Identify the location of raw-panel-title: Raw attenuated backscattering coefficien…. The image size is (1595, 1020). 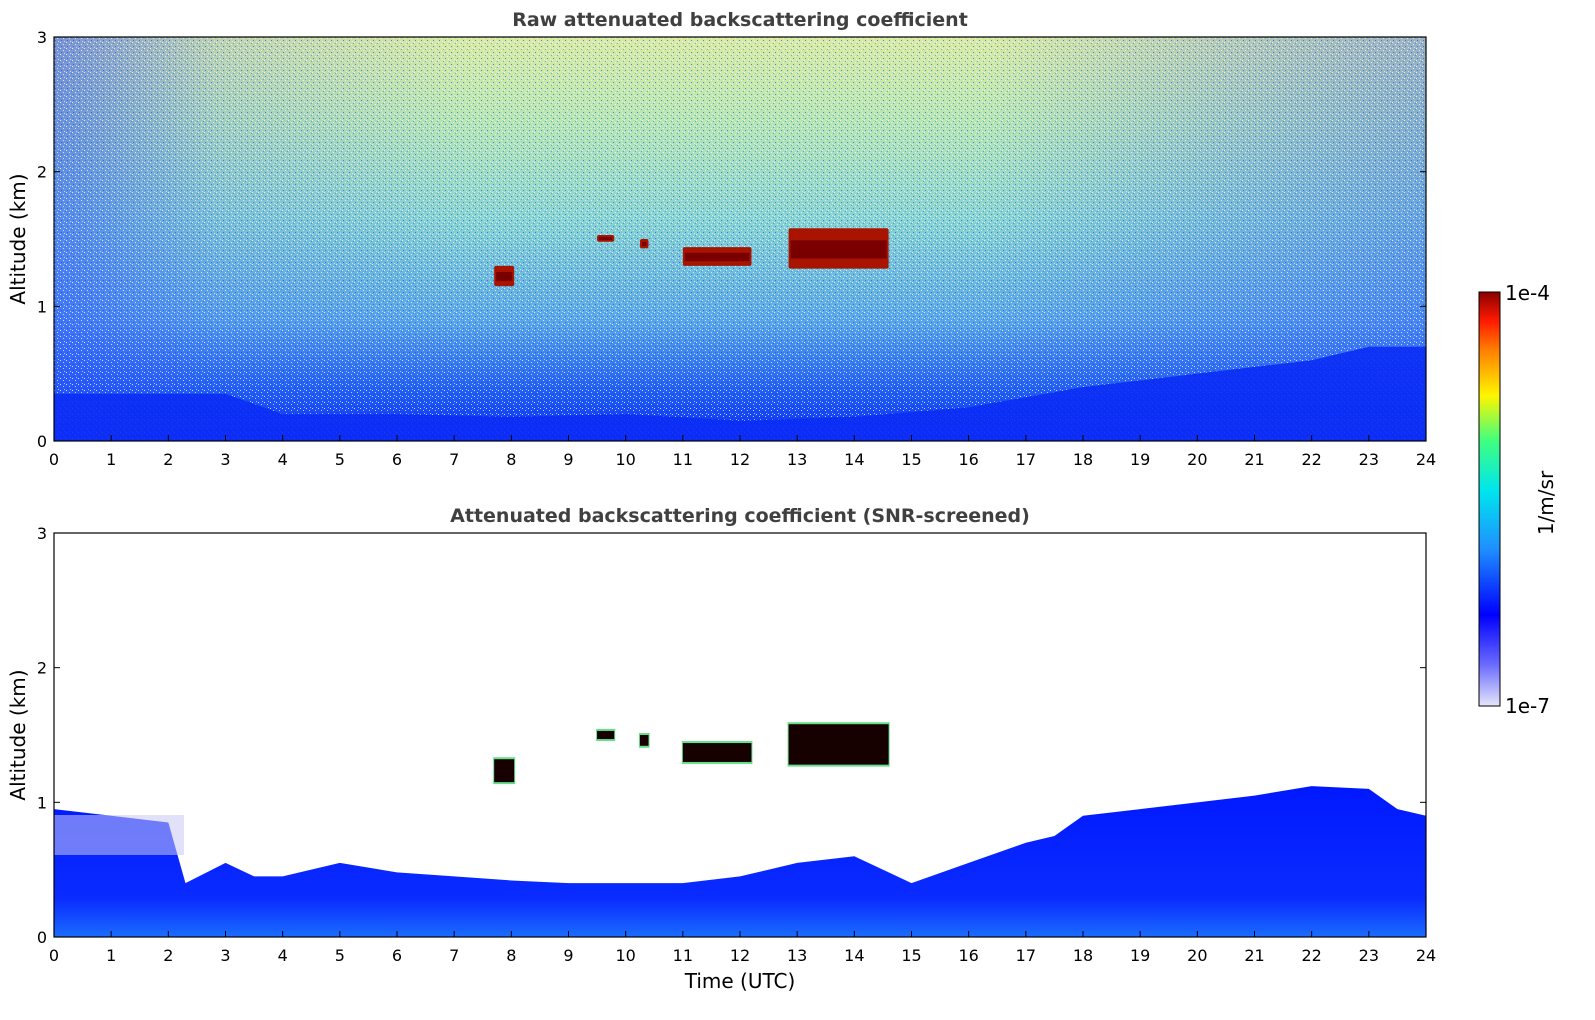
(740, 20).